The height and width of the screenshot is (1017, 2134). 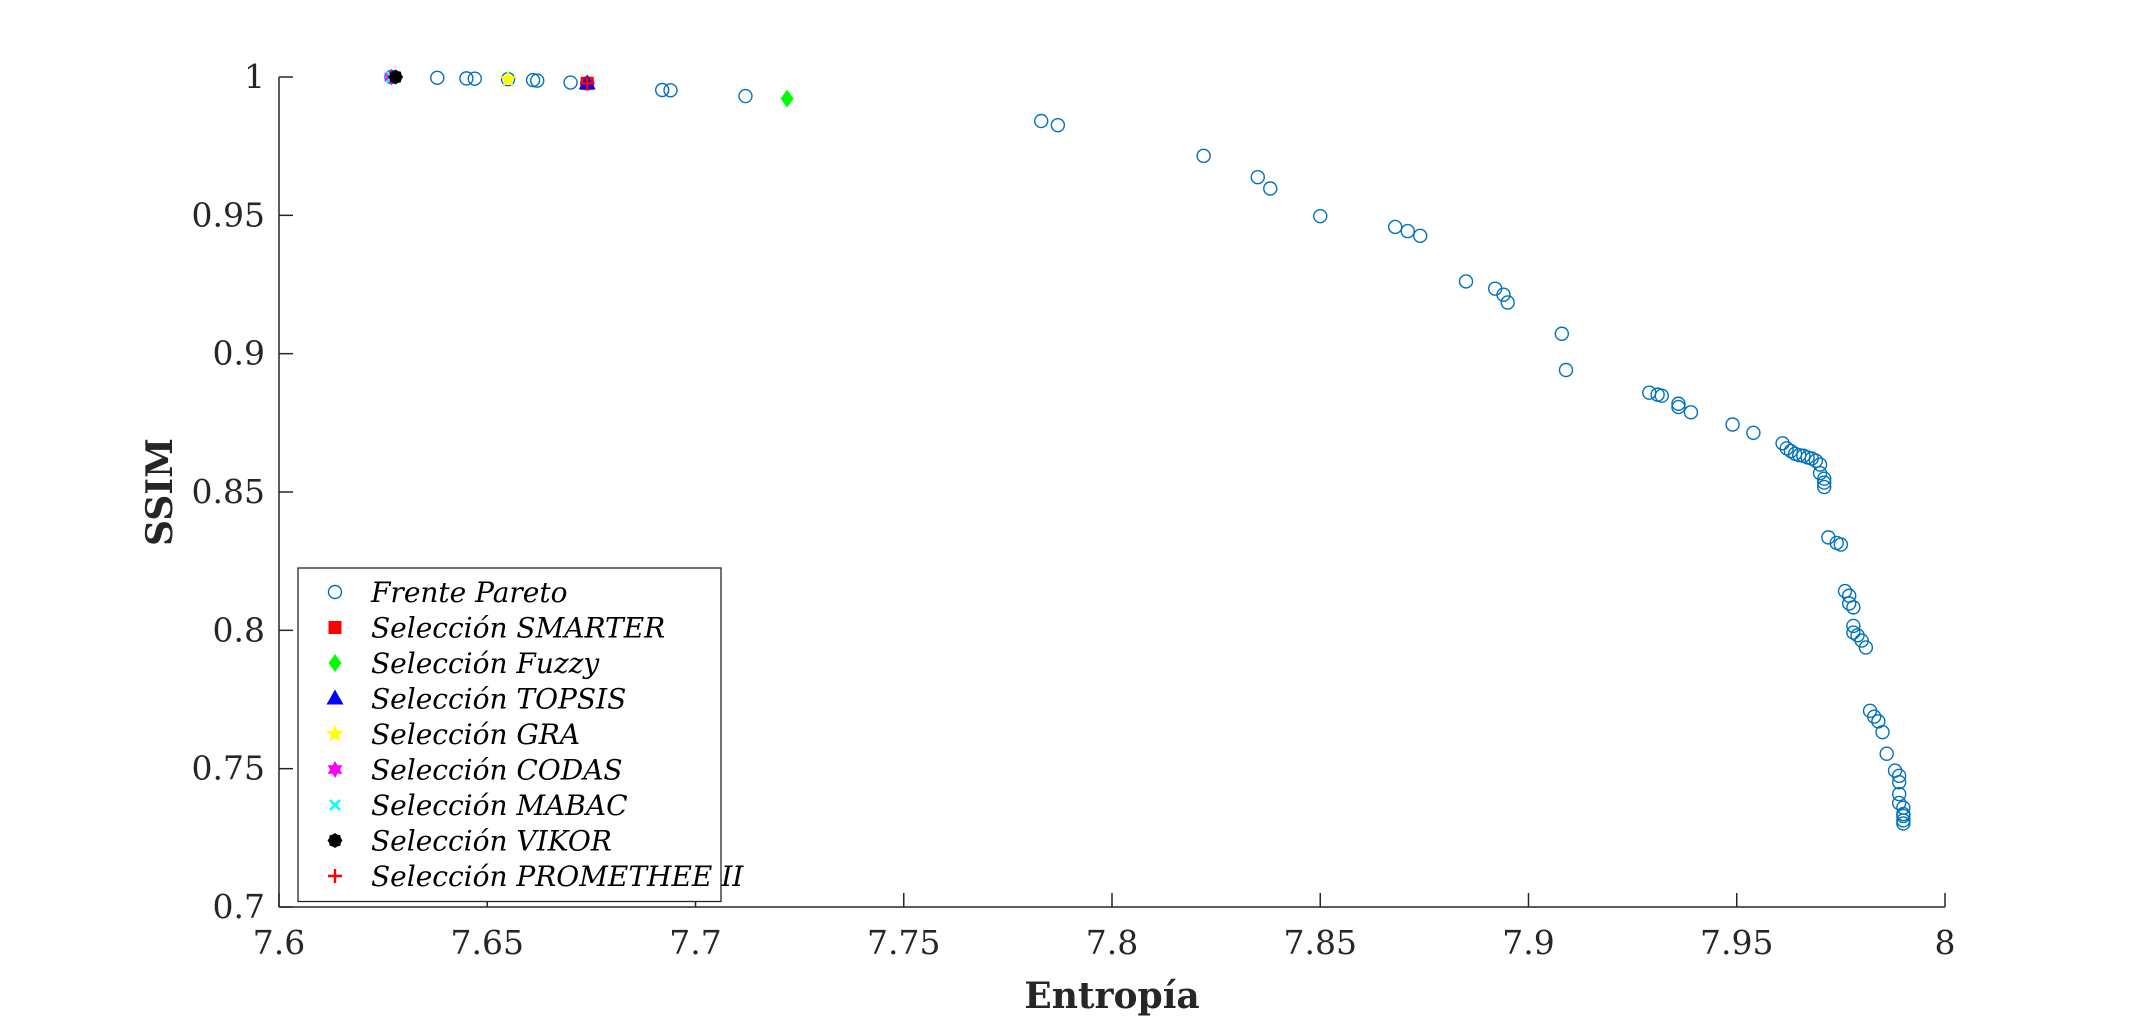 What do you see at coordinates (239, 353) in the screenshot?
I see `y-tick-label: 0.9` at bounding box center [239, 353].